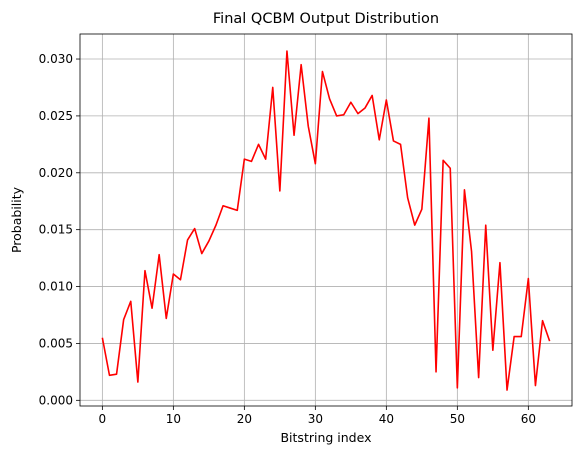  What do you see at coordinates (56, 287) in the screenshot?
I see `y-tick-label: 0.010` at bounding box center [56, 287].